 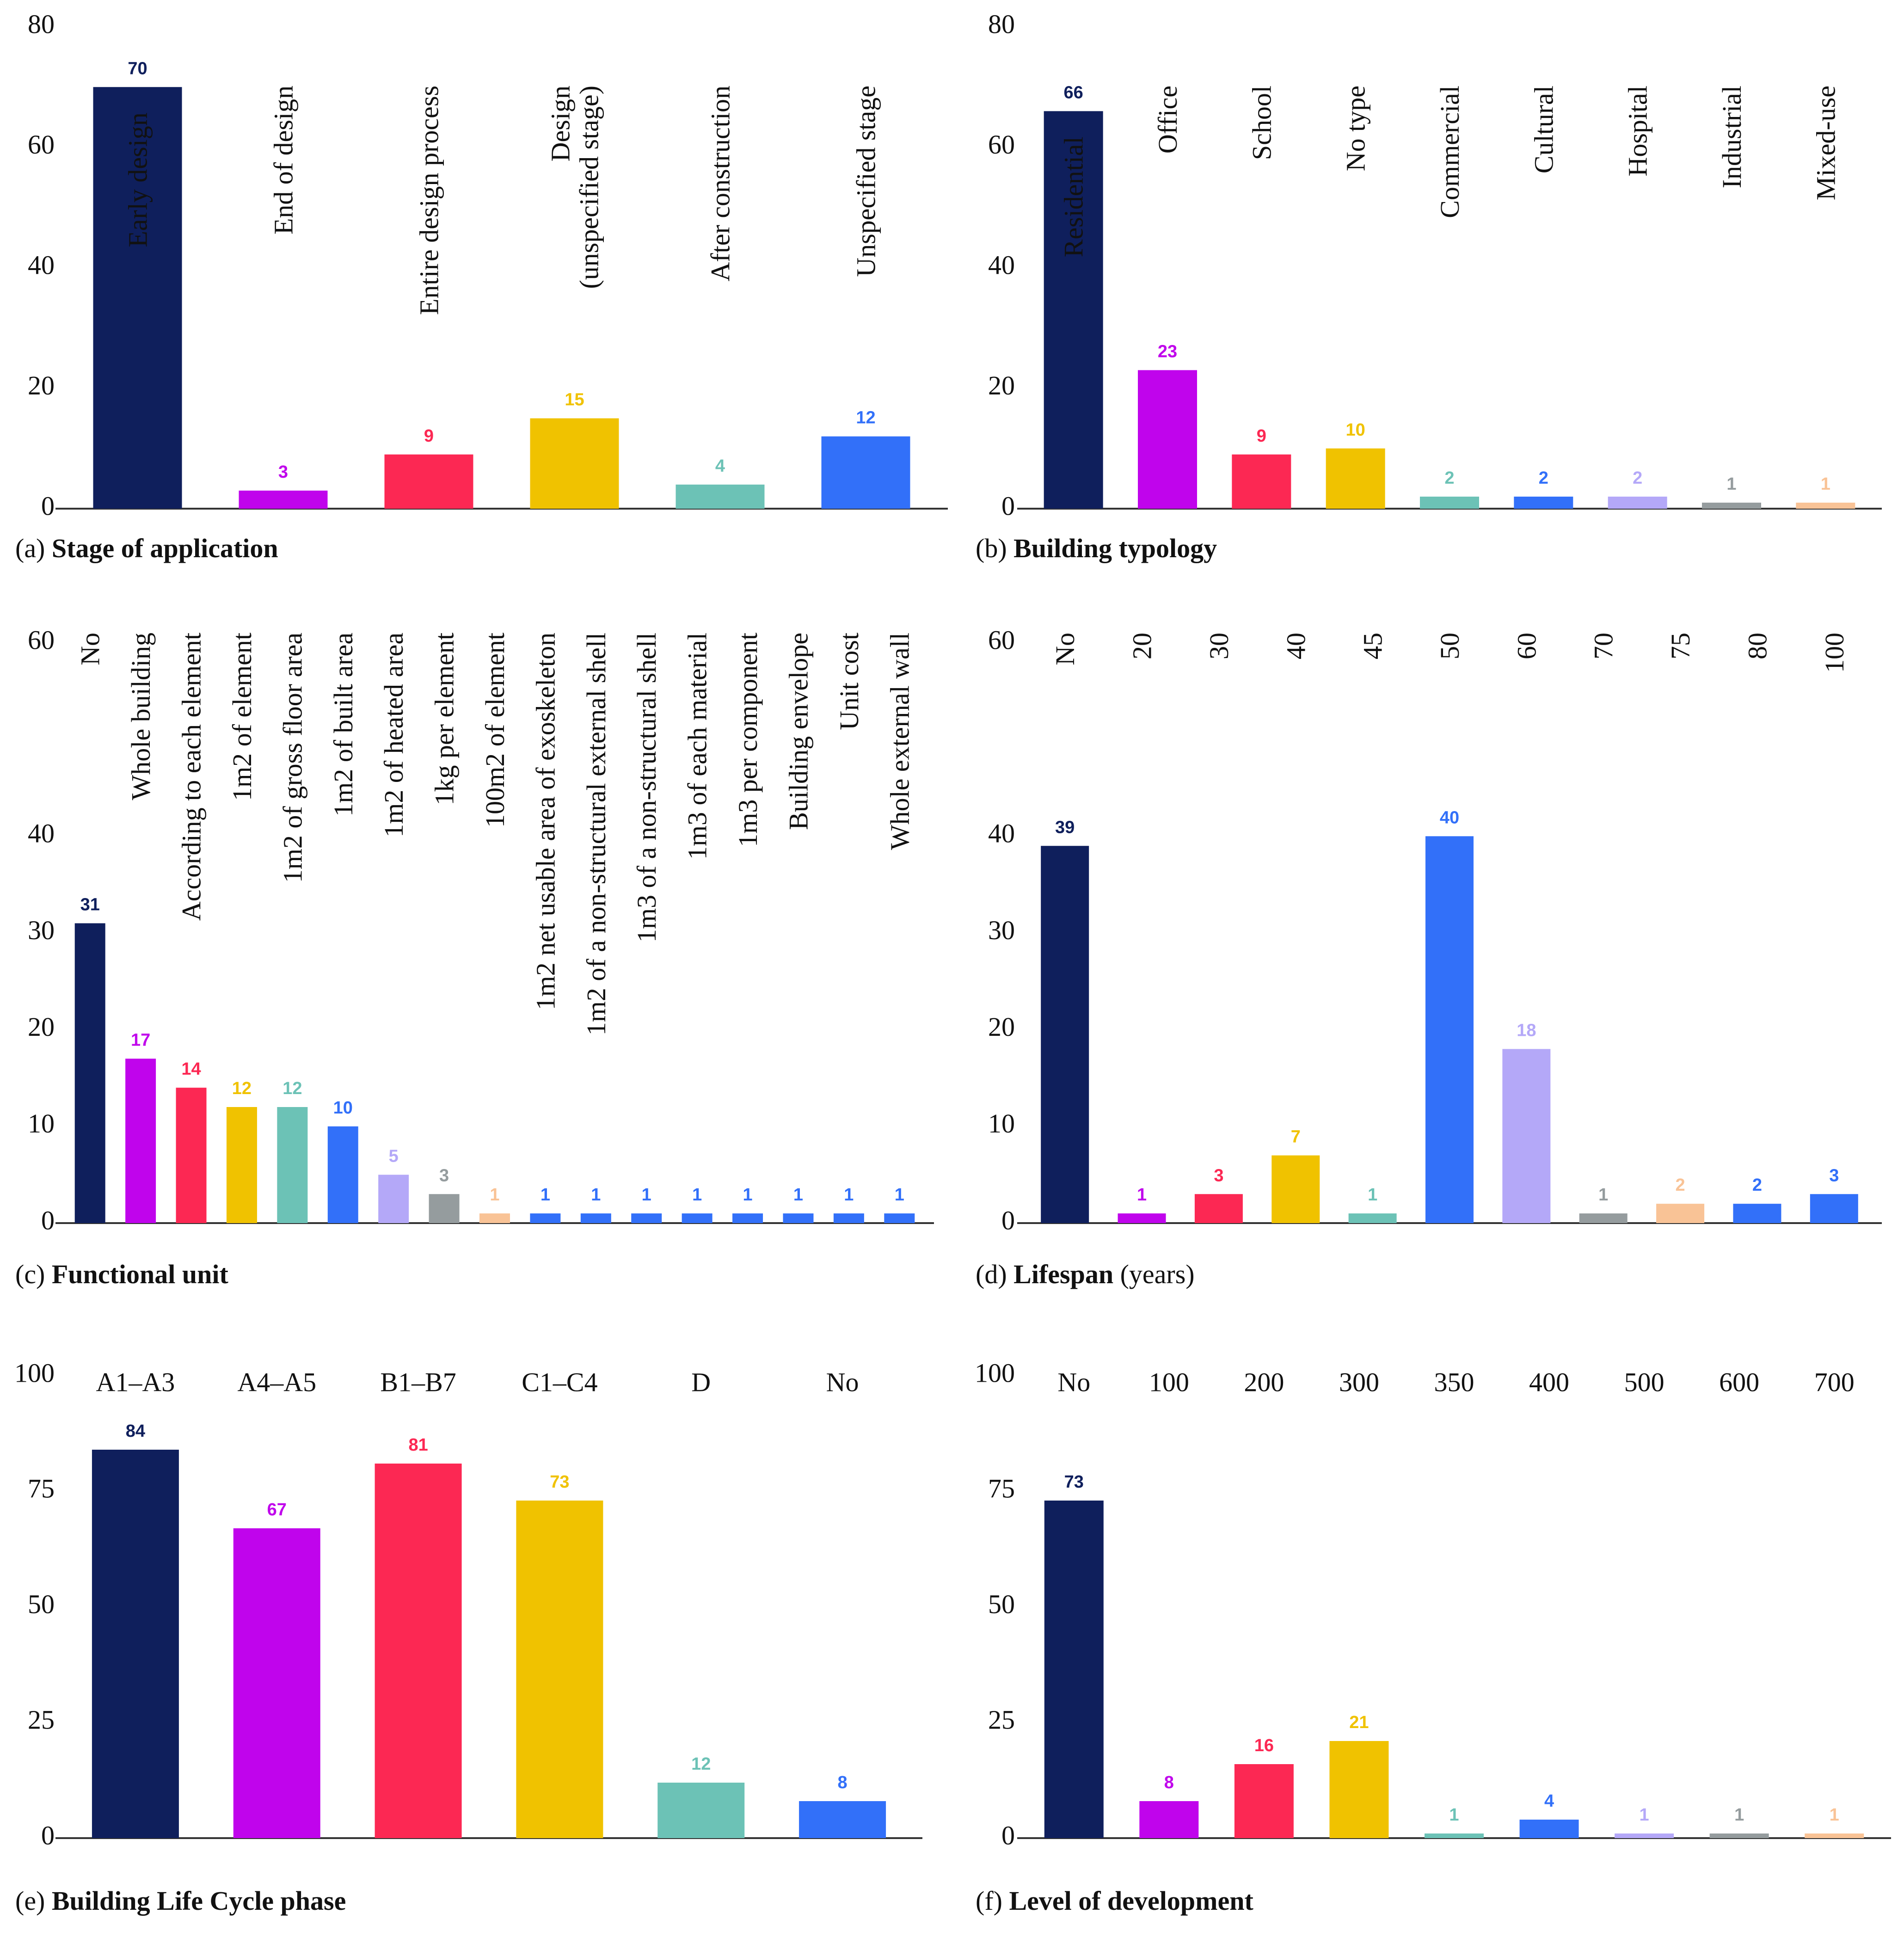 What do you see at coordinates (418, 1445) in the screenshot?
I see `data-label: 81` at bounding box center [418, 1445].